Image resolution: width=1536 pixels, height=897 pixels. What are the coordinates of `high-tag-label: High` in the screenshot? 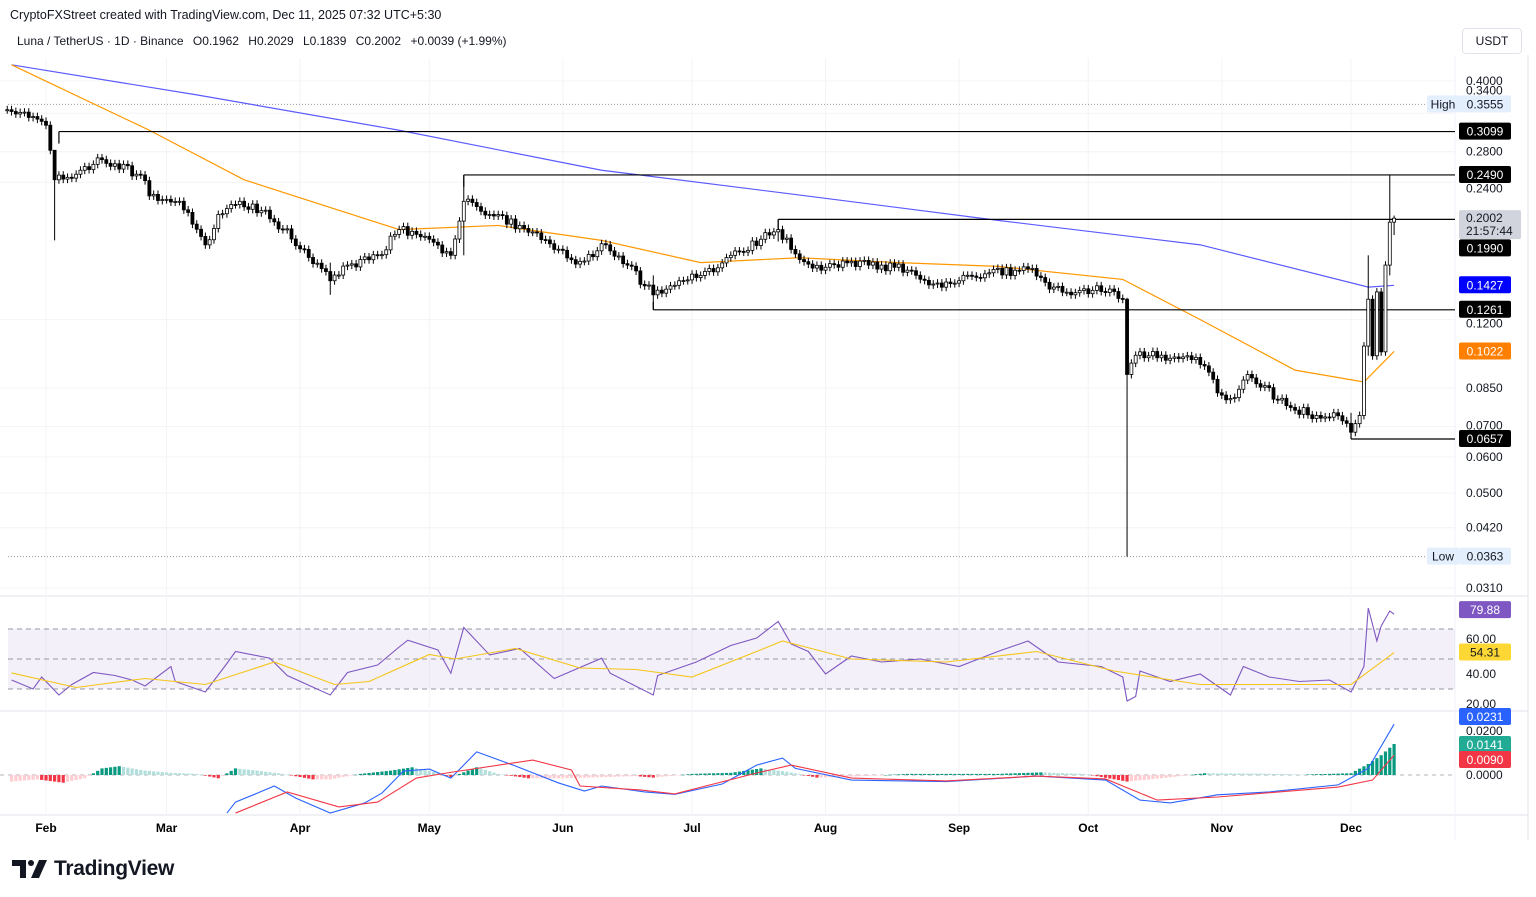 It's located at (1443, 104).